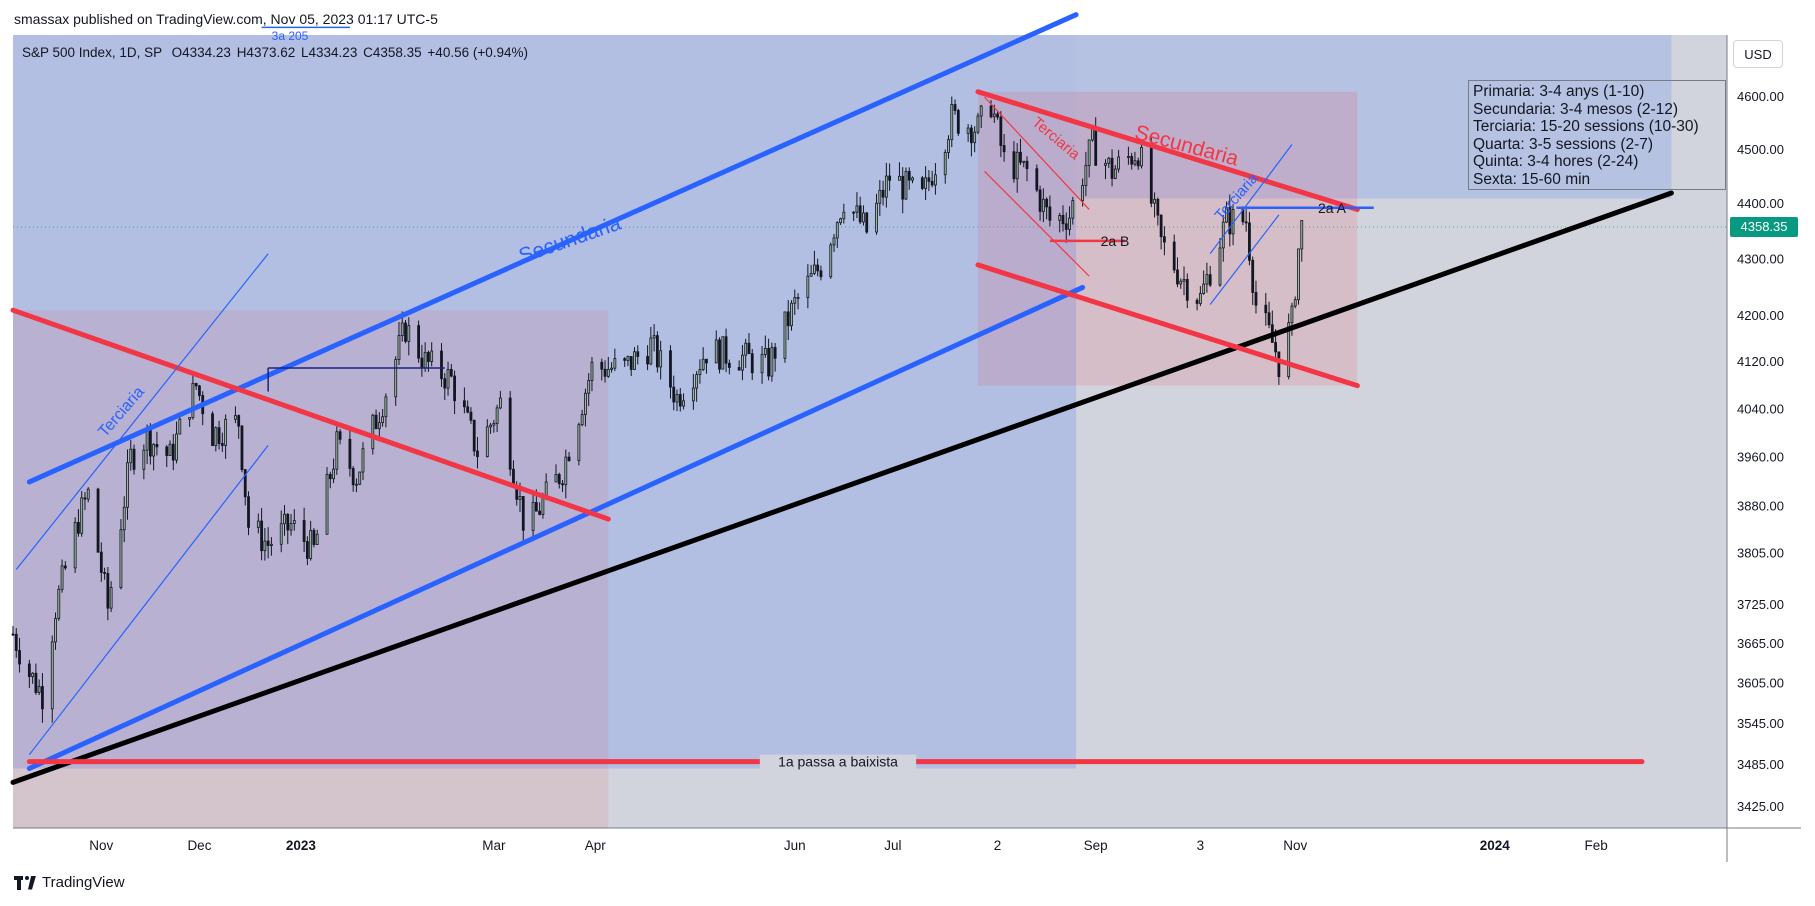 This screenshot has width=1815, height=906. What do you see at coordinates (1495, 845) in the screenshot?
I see `x-tick-label: 2024` at bounding box center [1495, 845].